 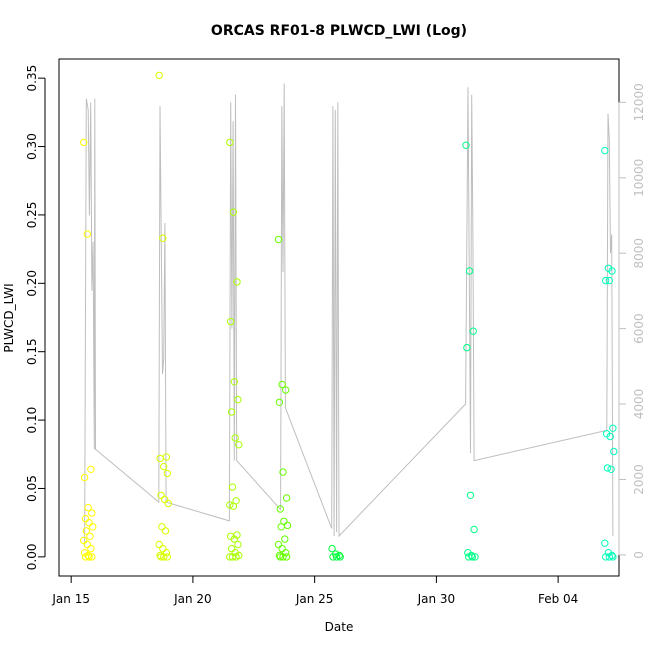 I want to click on y-axis-label: PLWCD_LWI, so click(x=9, y=317).